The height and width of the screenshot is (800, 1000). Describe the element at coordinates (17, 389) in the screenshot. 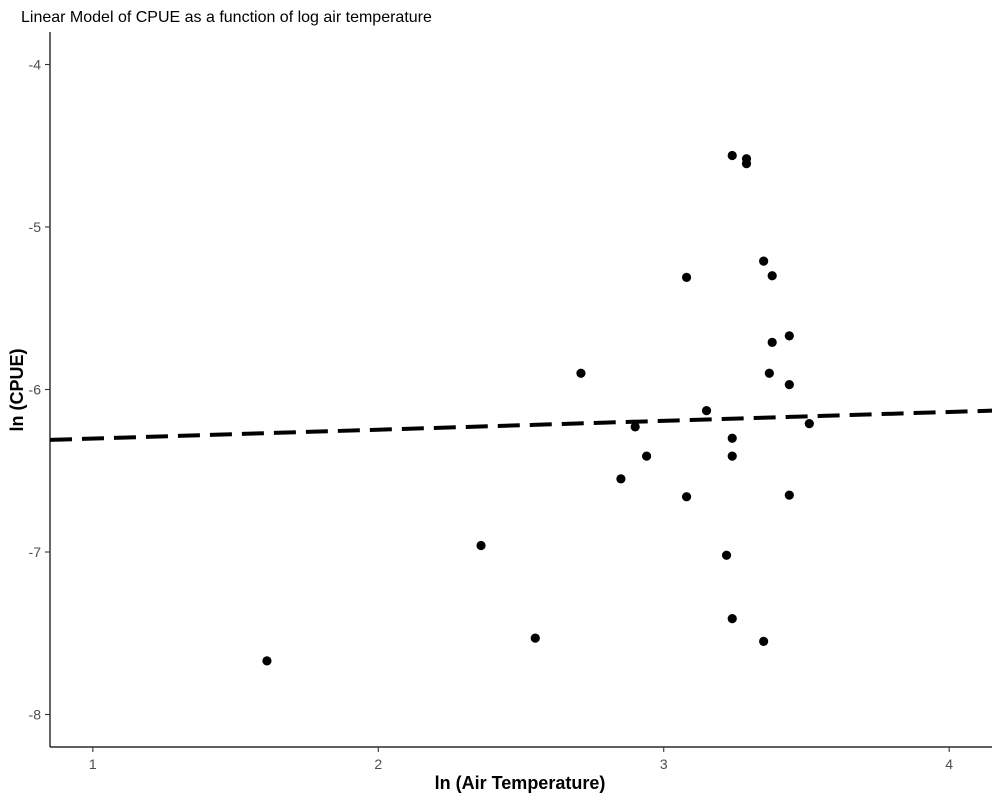

I see `y-axis-title: ln (CPUE)` at that location.